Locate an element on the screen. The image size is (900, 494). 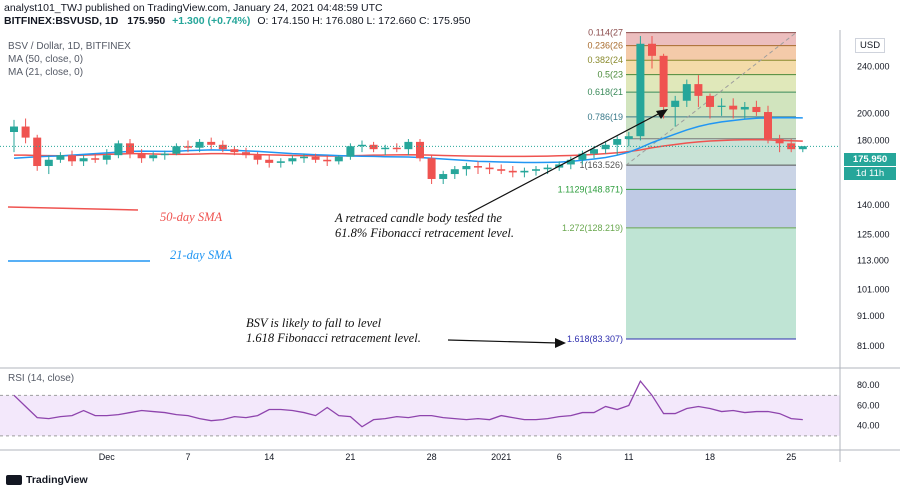
fib-level-label: 0.5(23 is located at coordinates (610, 75).